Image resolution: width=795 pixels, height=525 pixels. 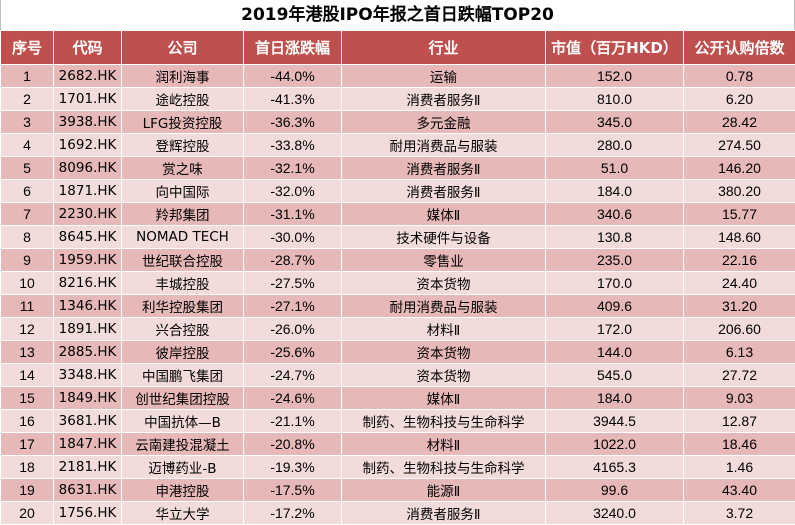 What do you see at coordinates (739, 99) in the screenshot?
I see `cell-subscription: 6.20` at bounding box center [739, 99].